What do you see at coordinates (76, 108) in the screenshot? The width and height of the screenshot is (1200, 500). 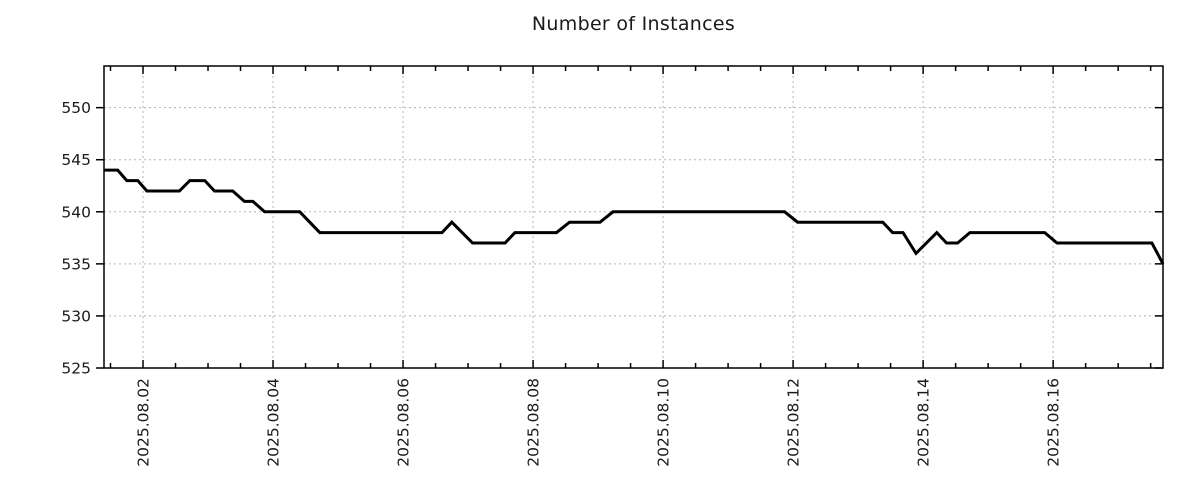 I see `y-tick-label: 550` at bounding box center [76, 108].